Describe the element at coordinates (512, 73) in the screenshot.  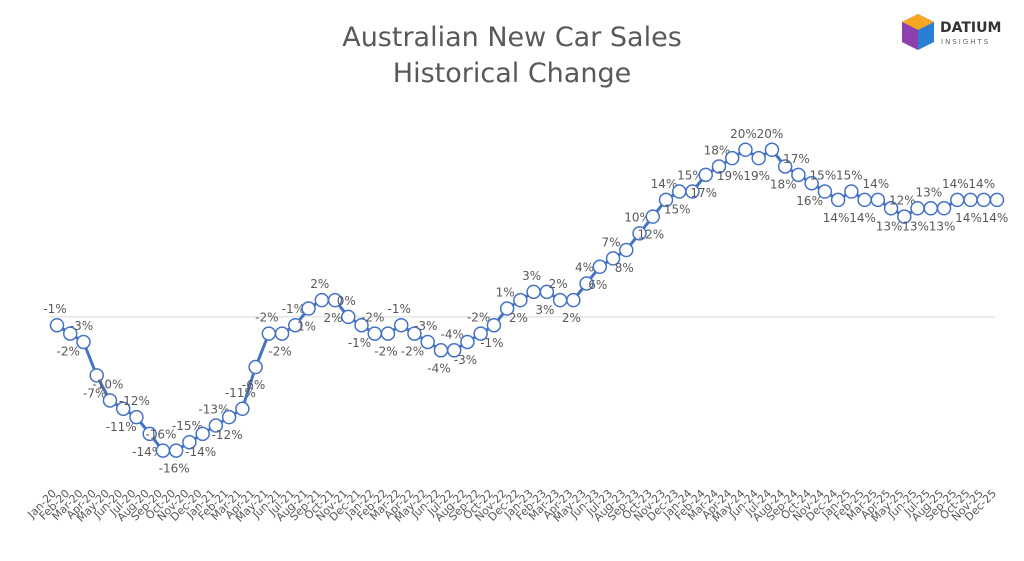
I see `chart-subtitle: Historical Change` at that location.